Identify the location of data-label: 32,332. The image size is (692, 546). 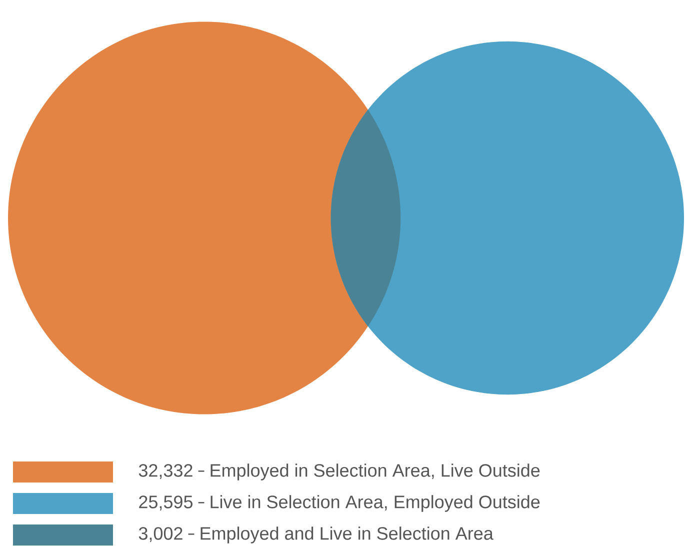
(165, 471).